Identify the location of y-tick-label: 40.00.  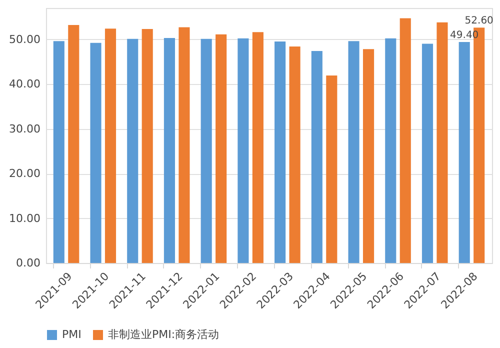
(24, 84).